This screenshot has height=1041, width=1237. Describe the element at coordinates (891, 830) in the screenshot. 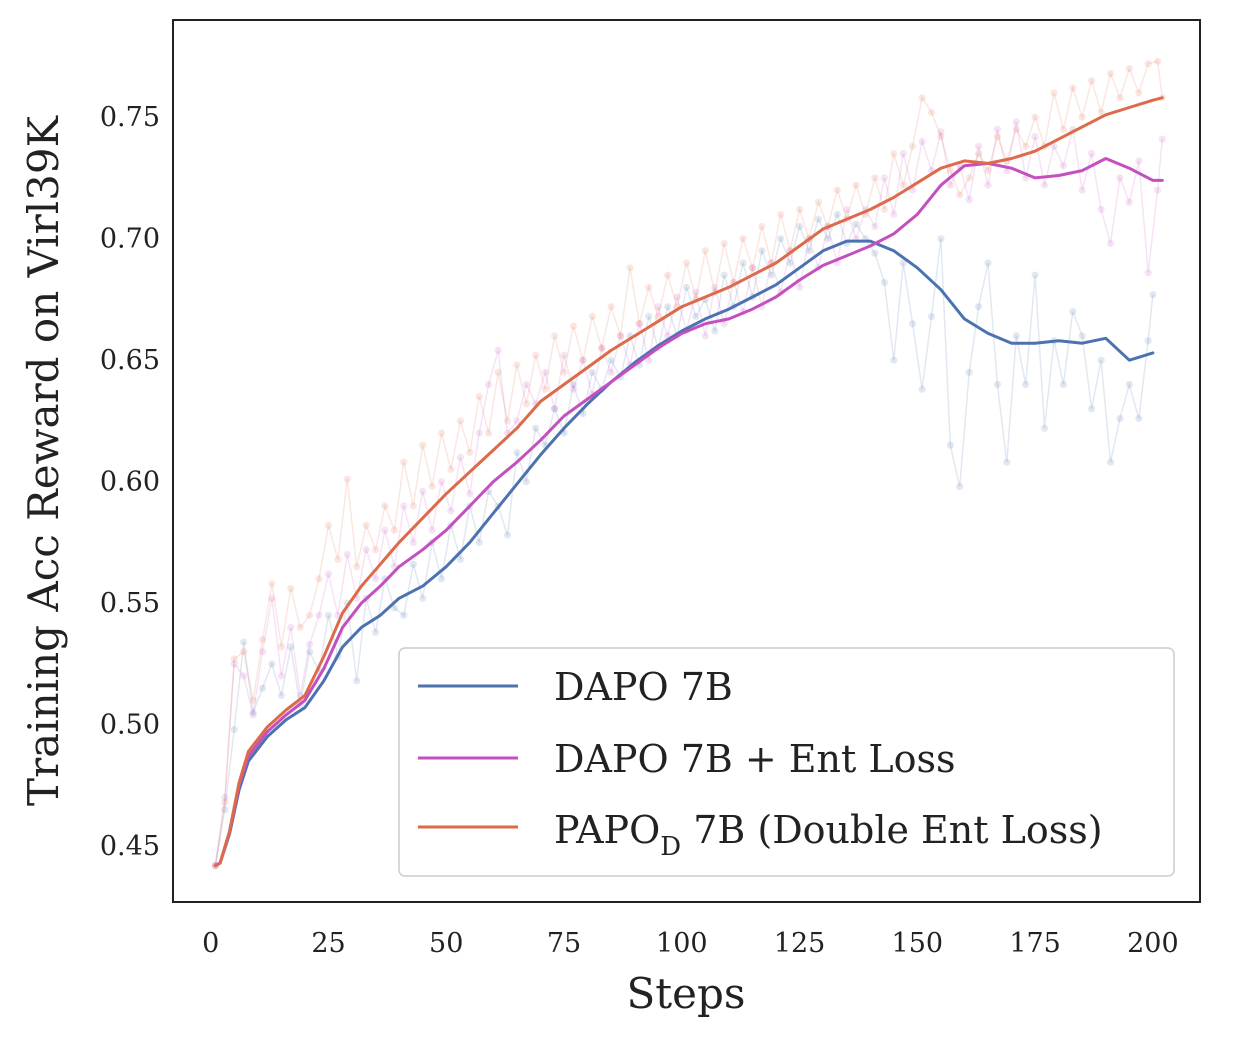

I see `legend-rest-papo: 7B (Double Ent Loss)` at that location.